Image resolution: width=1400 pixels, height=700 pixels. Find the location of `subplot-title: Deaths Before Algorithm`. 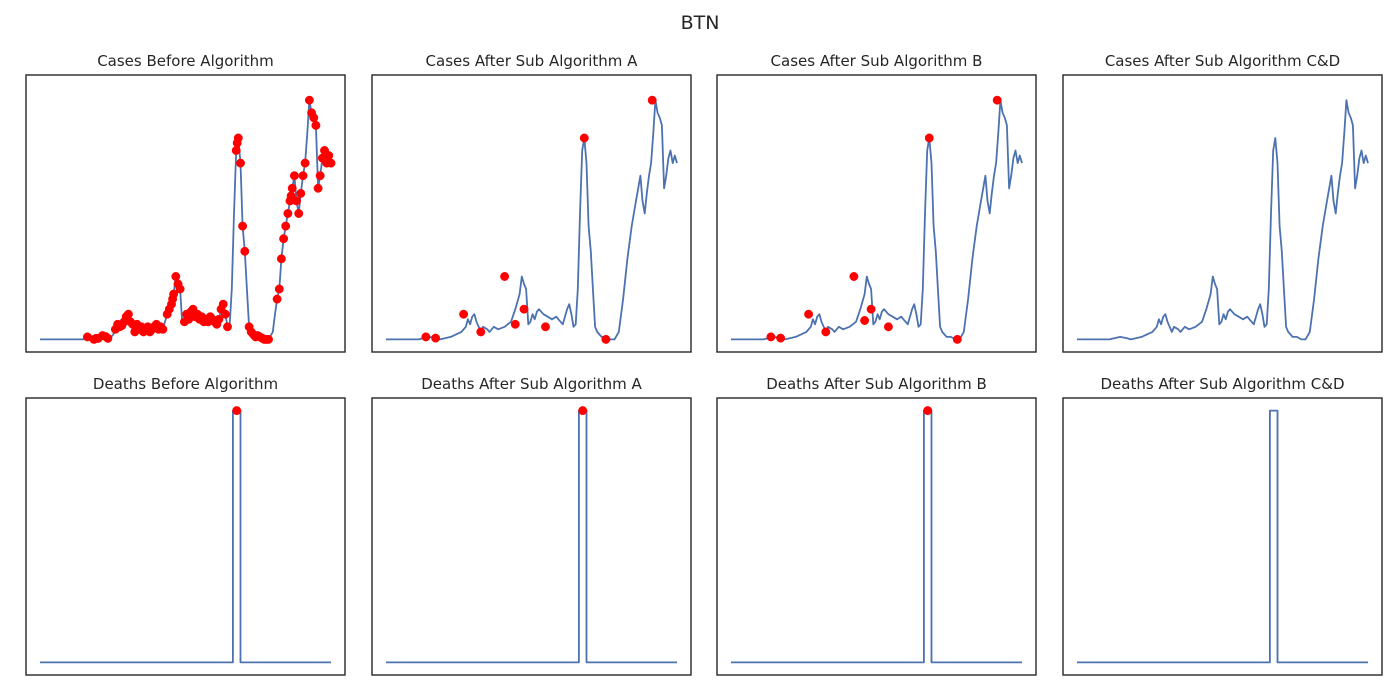

subplot-title: Deaths Before Algorithm is located at coordinates (185, 384).